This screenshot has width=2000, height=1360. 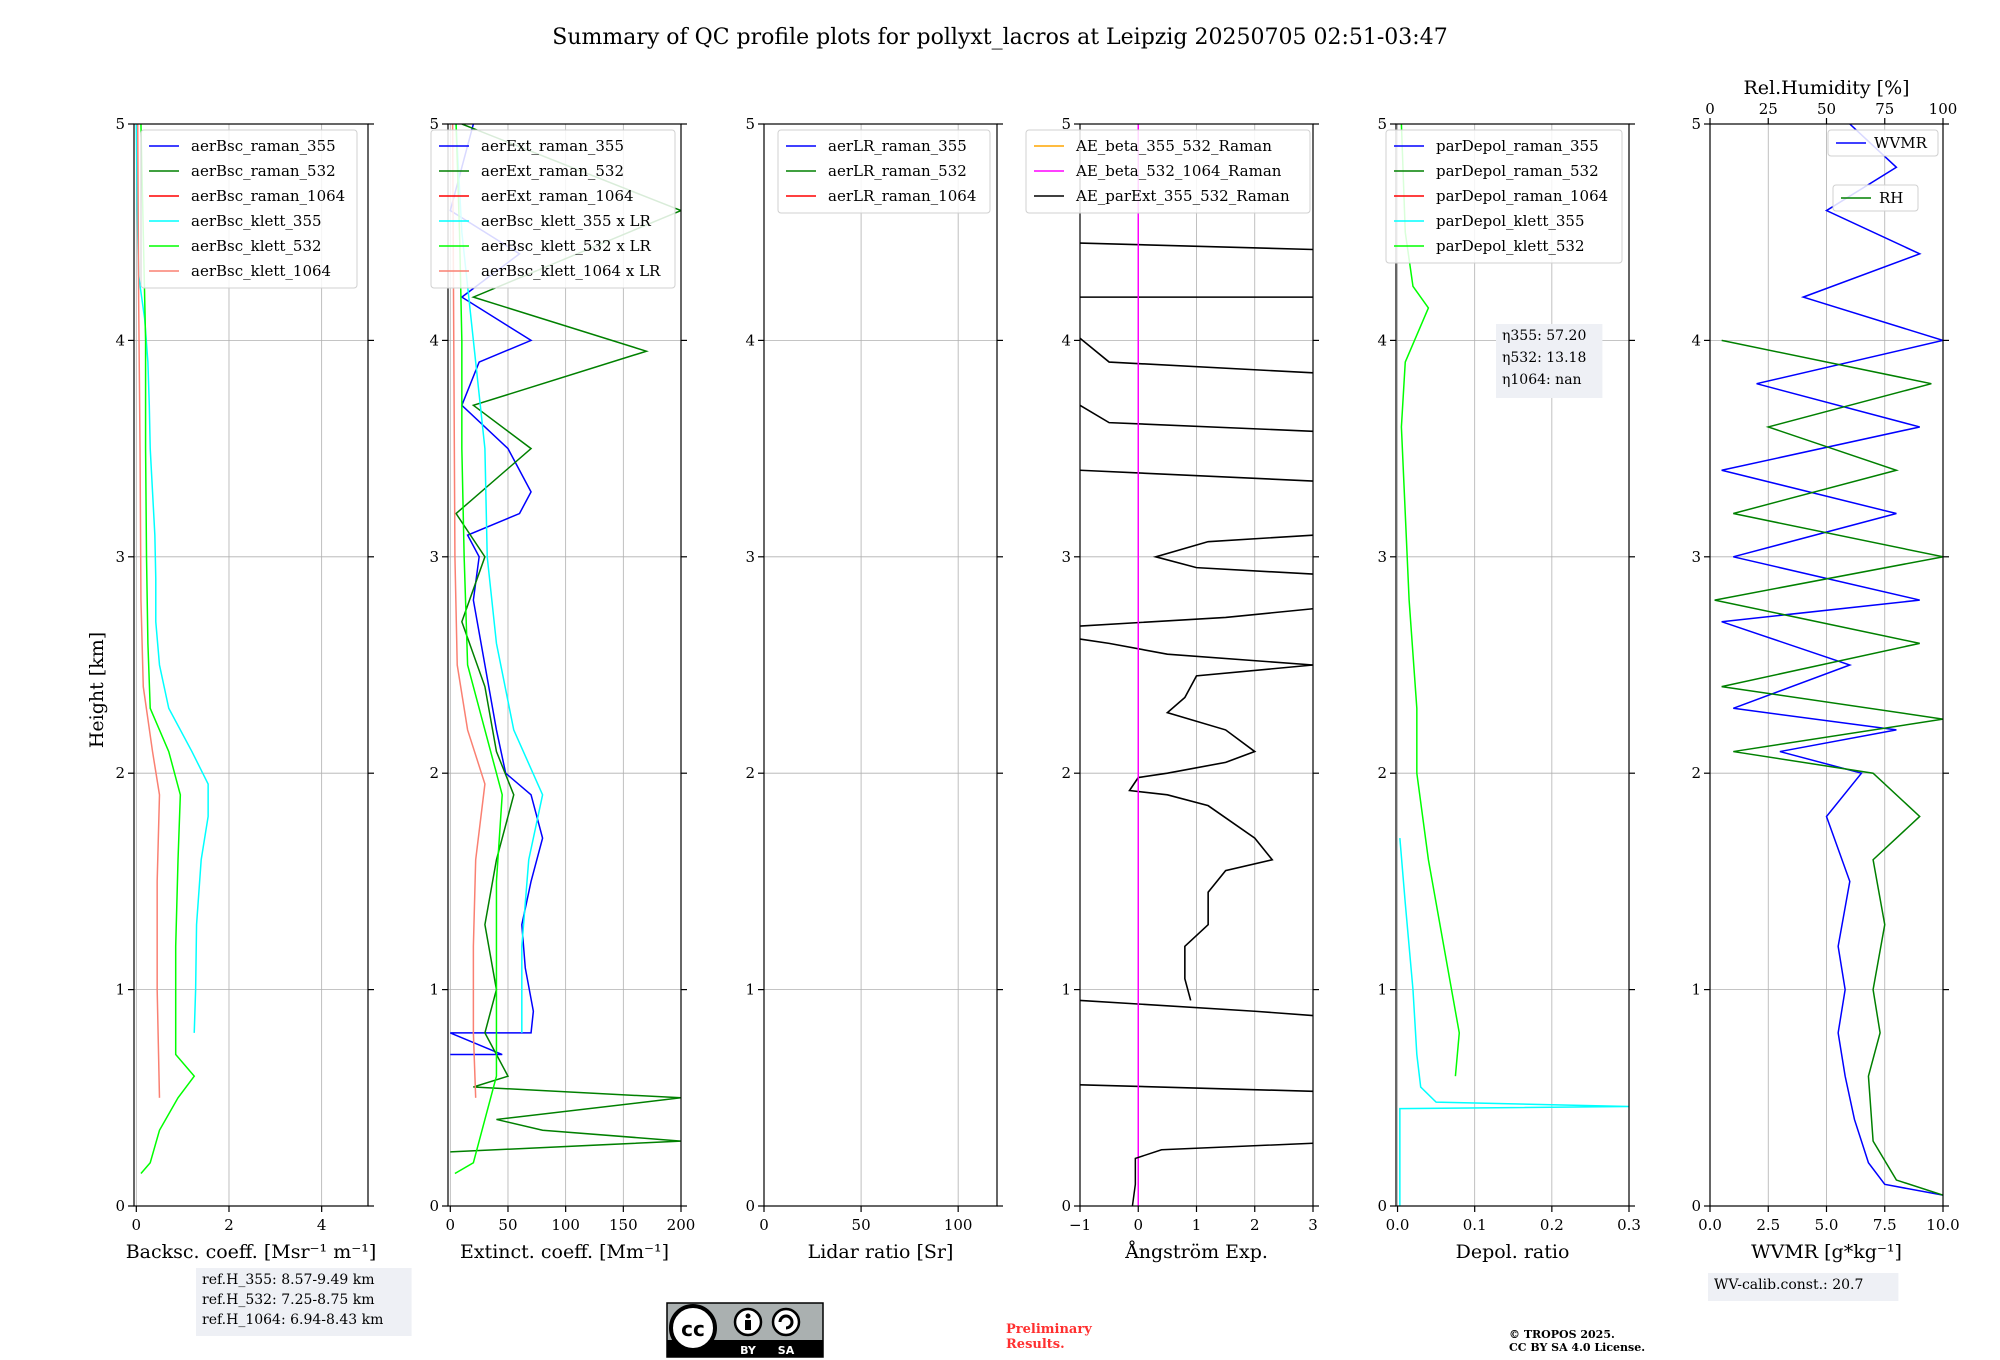 What do you see at coordinates (552, 146) in the screenshot?
I see `legend-label: aerExt_raman_355` at bounding box center [552, 146].